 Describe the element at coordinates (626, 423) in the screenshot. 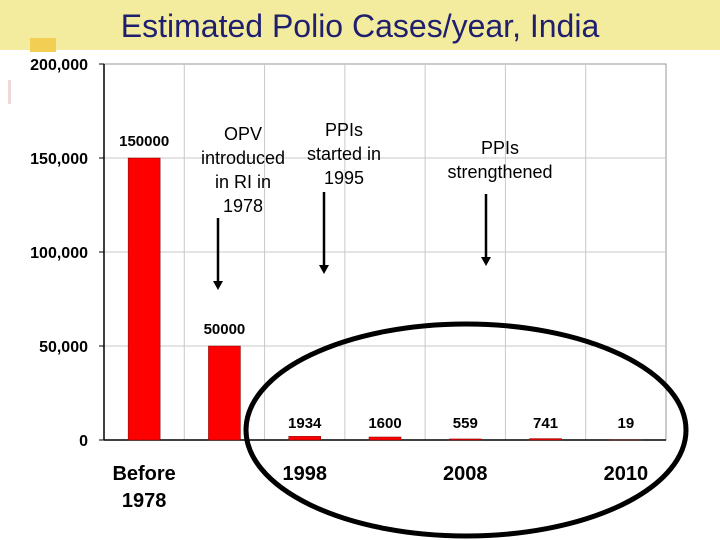

I see `bar-data-label: 19` at that location.